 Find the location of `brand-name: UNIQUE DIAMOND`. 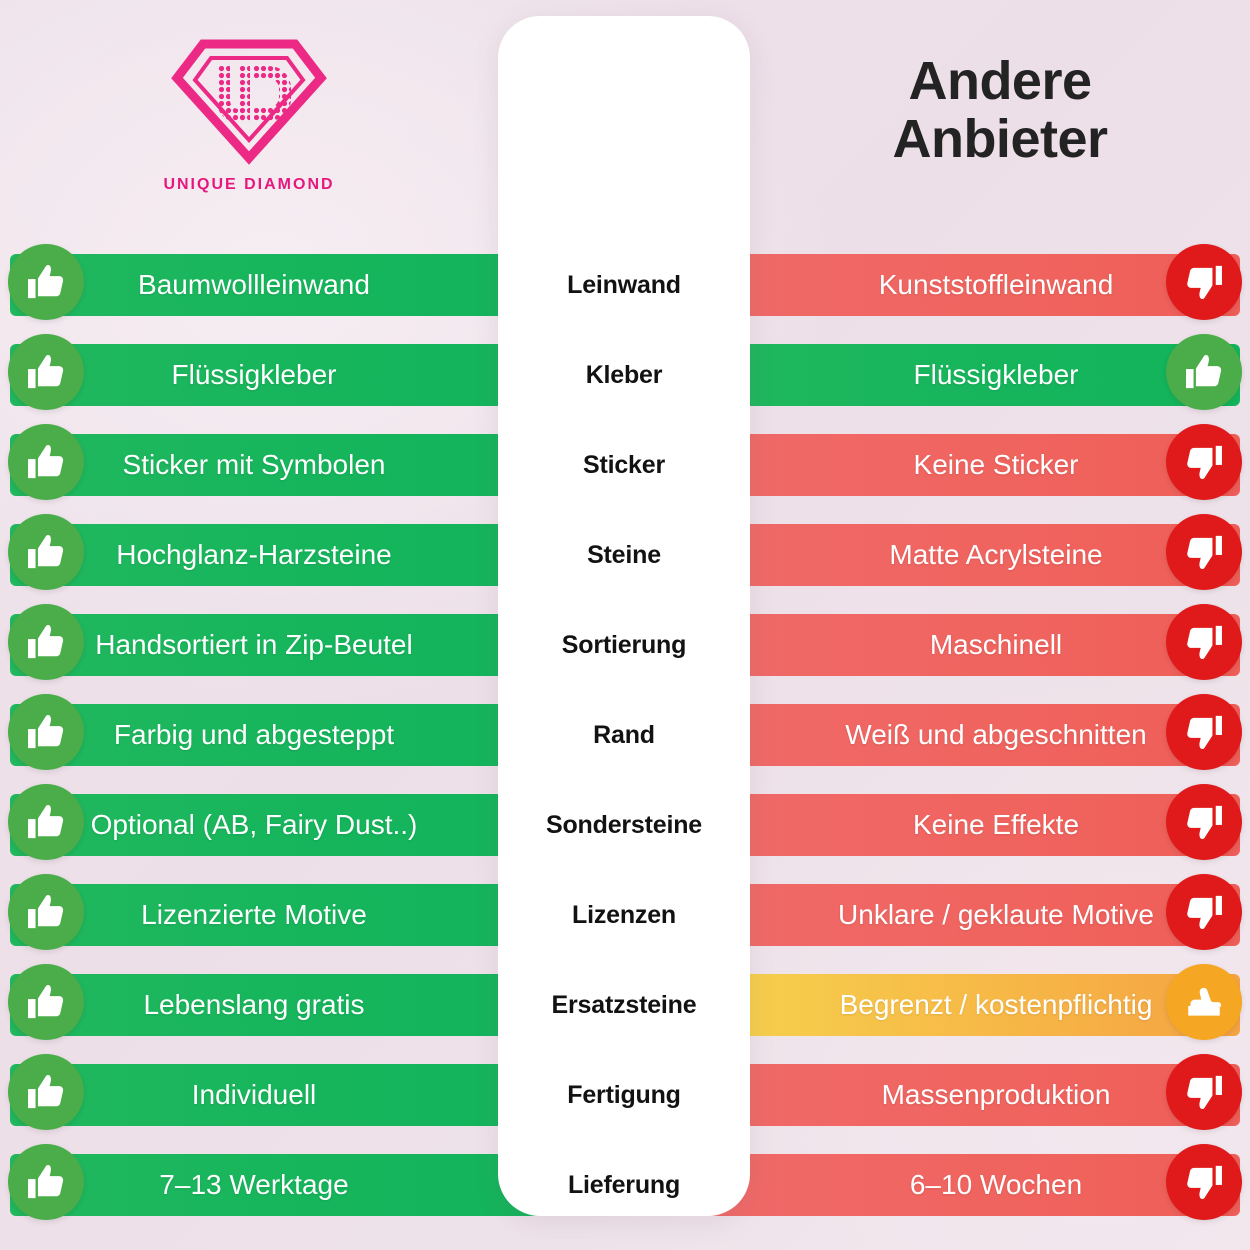

brand-name: UNIQUE DIAMOND is located at coordinates (249, 184).